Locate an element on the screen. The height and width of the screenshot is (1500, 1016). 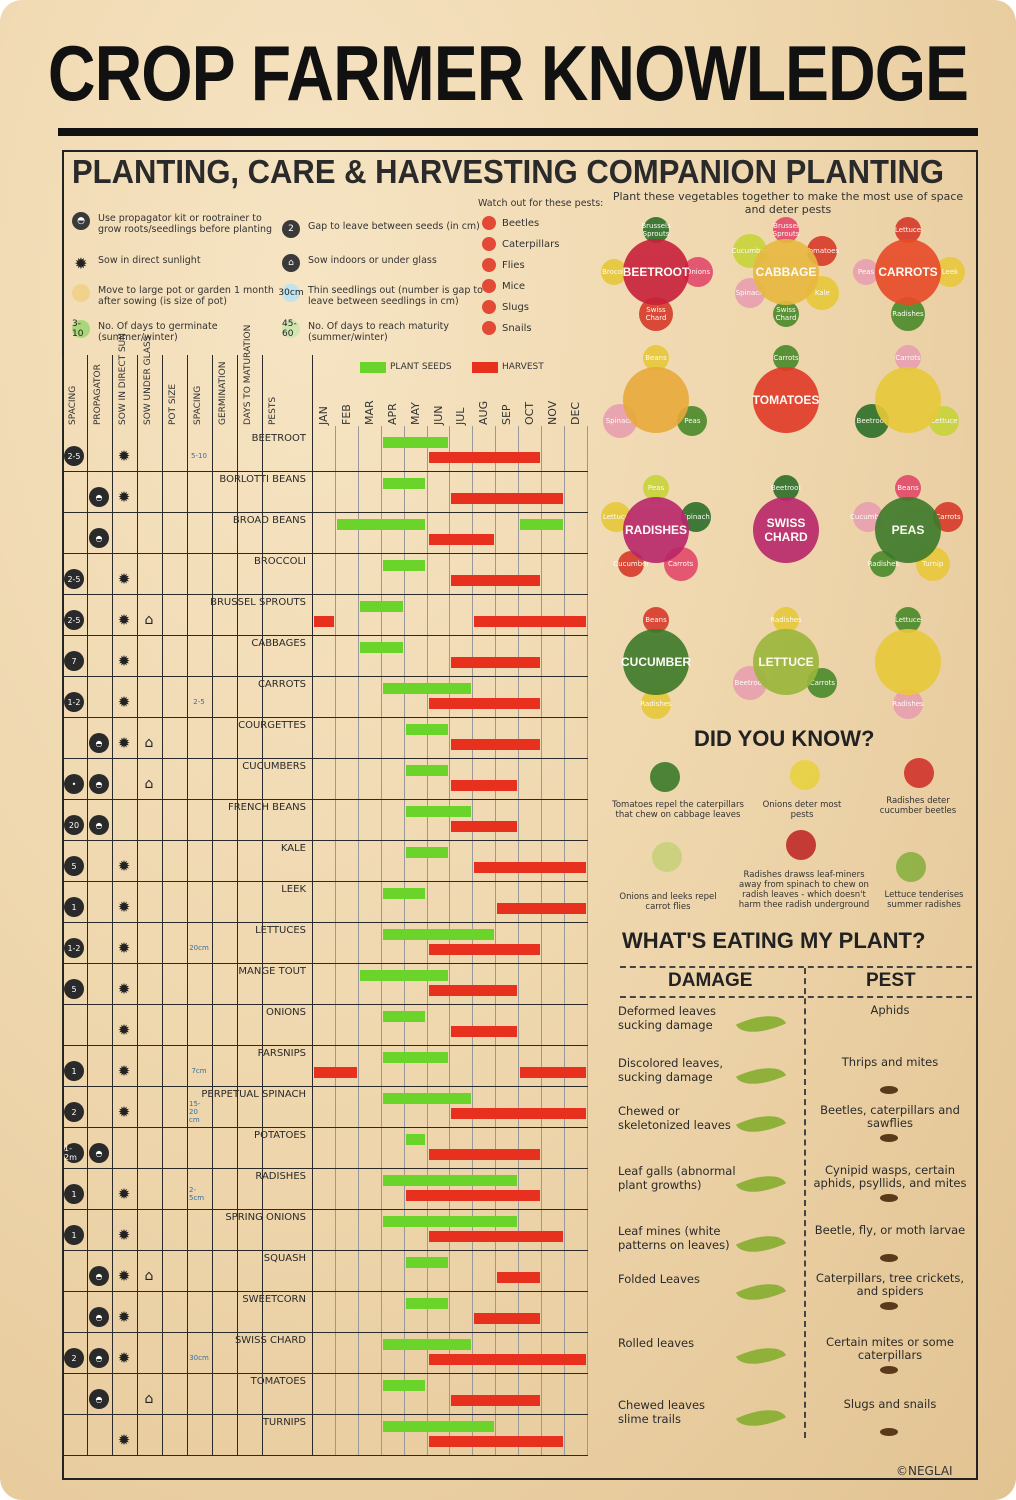
month-label: APR is located at coordinates (392, 414).